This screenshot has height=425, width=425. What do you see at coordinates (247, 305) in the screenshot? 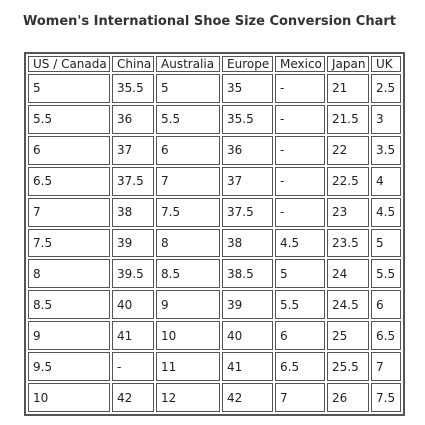
I see `cell-europe: 39` at bounding box center [247, 305].